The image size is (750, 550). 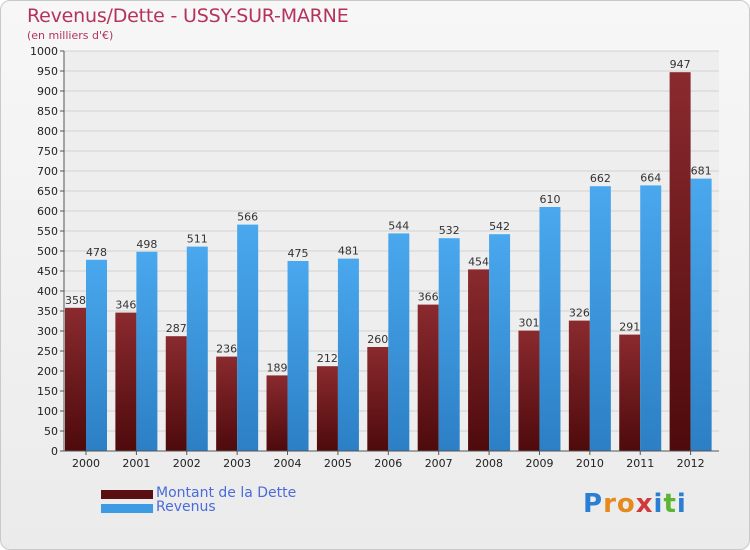 I want to click on x-tick-label: 2008, so click(x=489, y=463).